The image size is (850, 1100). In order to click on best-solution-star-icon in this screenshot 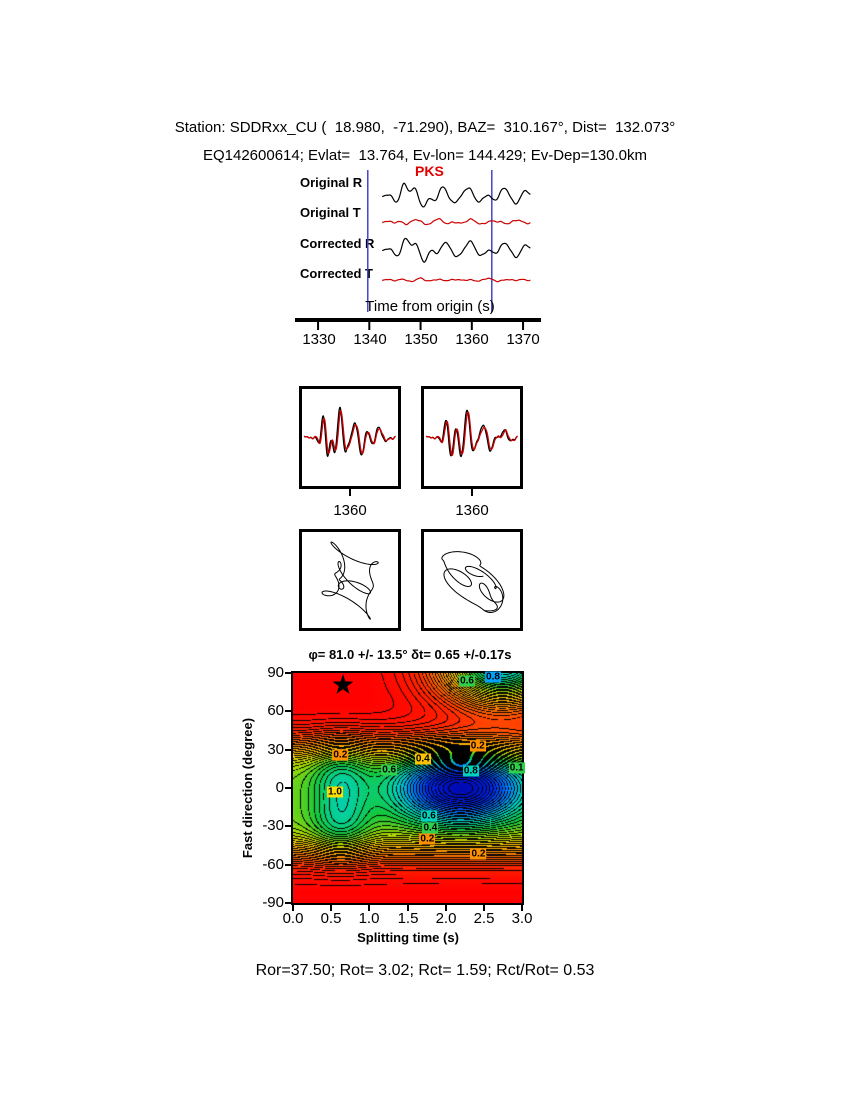, I will do `click(343, 683)`.